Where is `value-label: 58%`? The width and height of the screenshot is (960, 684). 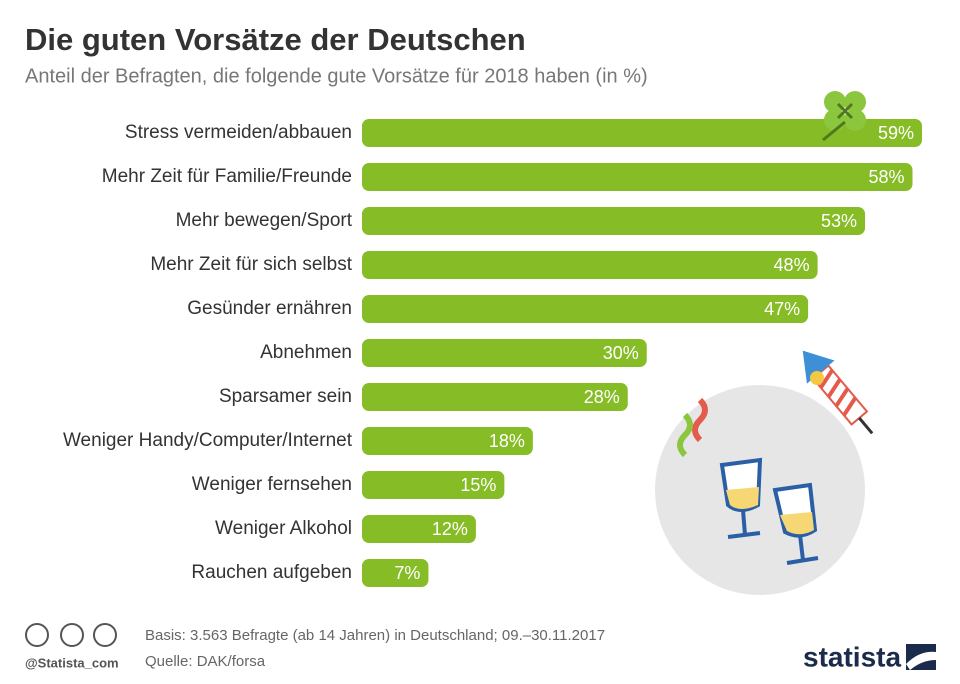
value-label: 58% is located at coordinates (886, 177).